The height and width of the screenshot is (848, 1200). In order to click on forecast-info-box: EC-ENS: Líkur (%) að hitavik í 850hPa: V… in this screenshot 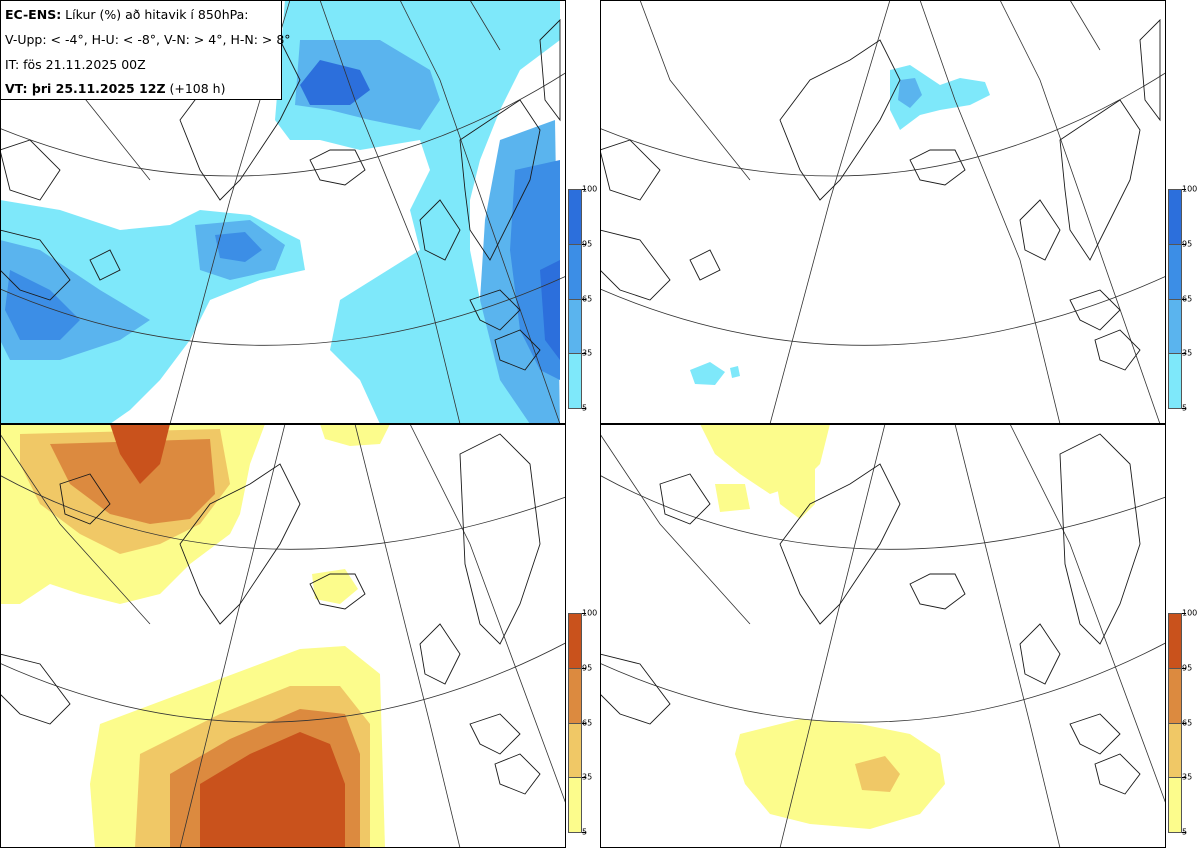, I will do `click(145, 50)`.